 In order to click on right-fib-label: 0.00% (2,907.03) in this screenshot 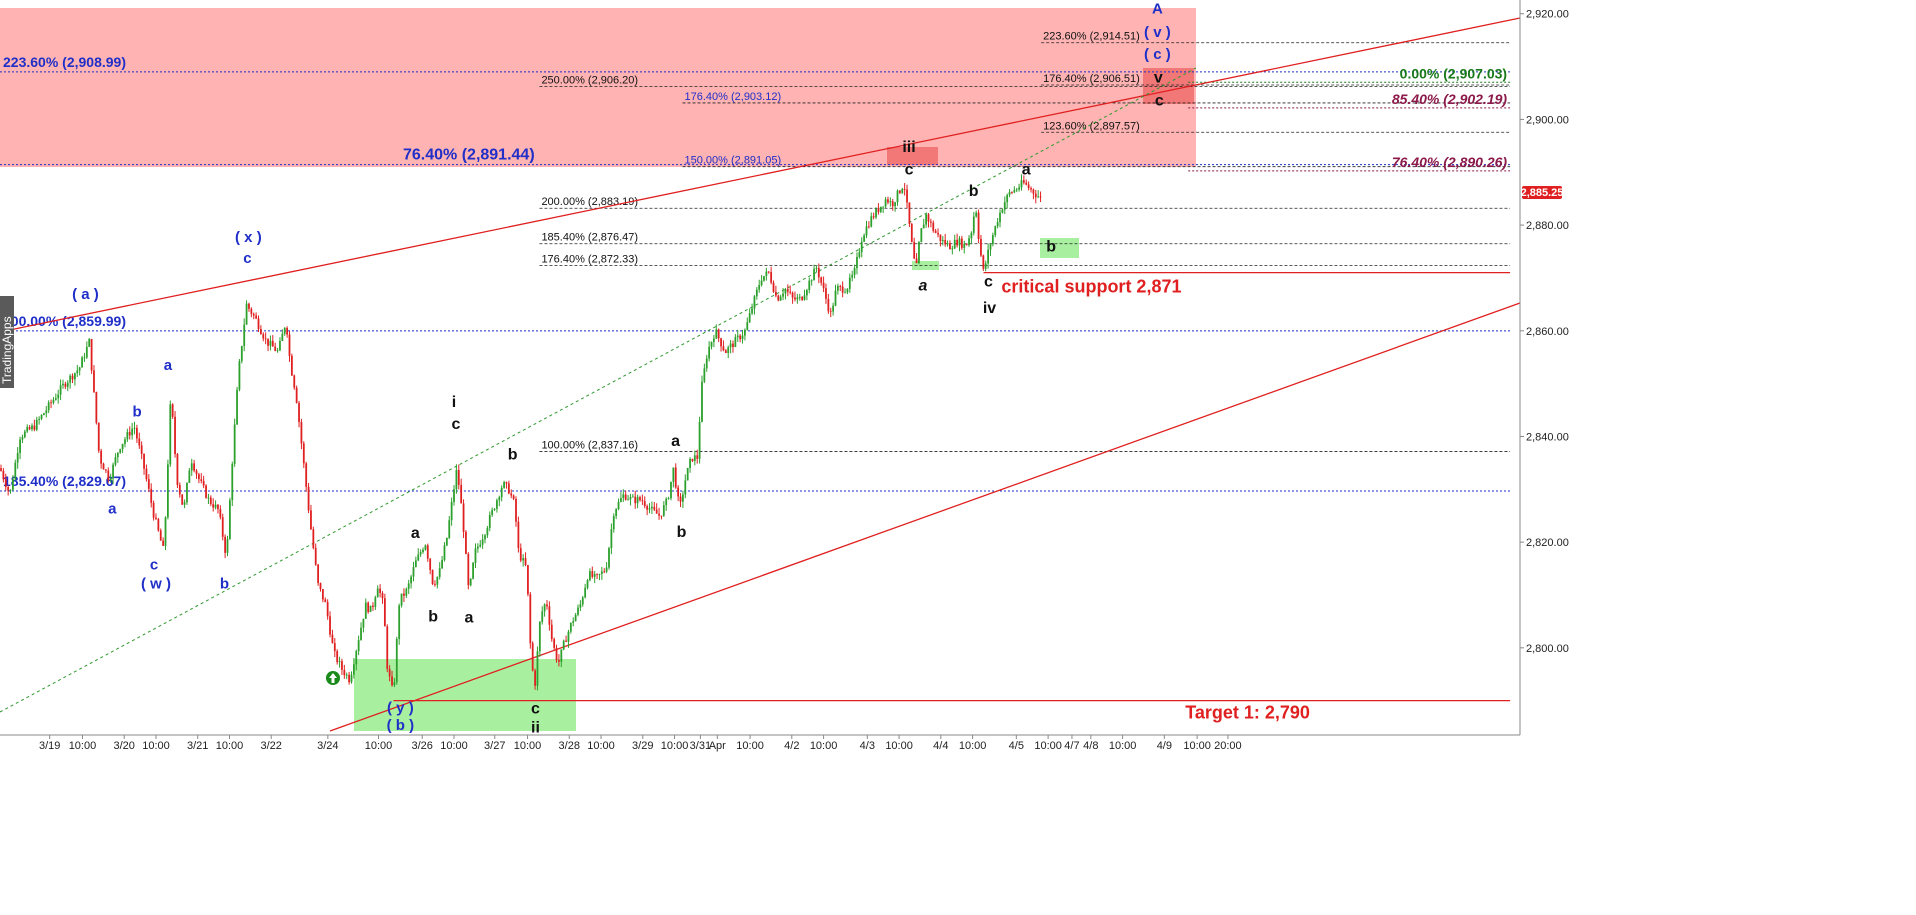, I will do `click(1453, 73)`.